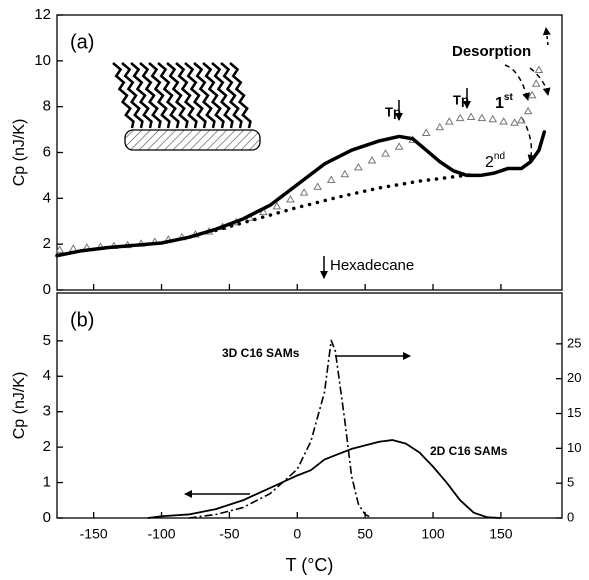 Image resolution: width=589 pixels, height=580 pixels. What do you see at coordinates (42, 14) in the screenshot?
I see `y-tick-label: 12` at bounding box center [42, 14].